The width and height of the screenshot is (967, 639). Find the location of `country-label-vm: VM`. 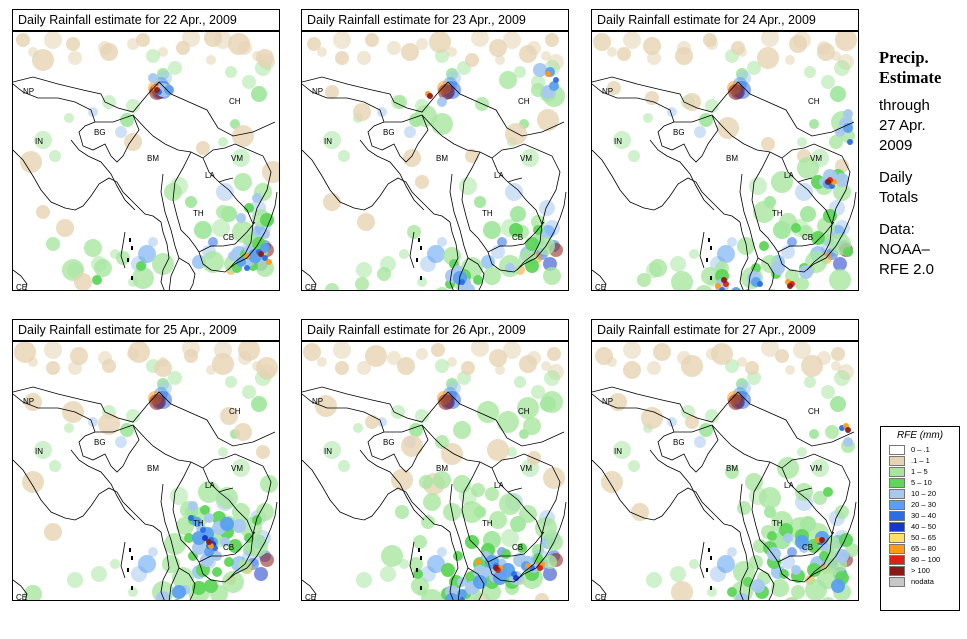

country-label-vm: VM is located at coordinates (237, 158).